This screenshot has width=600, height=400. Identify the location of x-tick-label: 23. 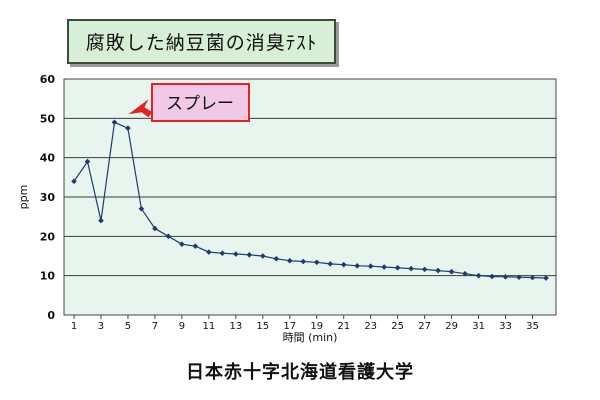
(370, 326).